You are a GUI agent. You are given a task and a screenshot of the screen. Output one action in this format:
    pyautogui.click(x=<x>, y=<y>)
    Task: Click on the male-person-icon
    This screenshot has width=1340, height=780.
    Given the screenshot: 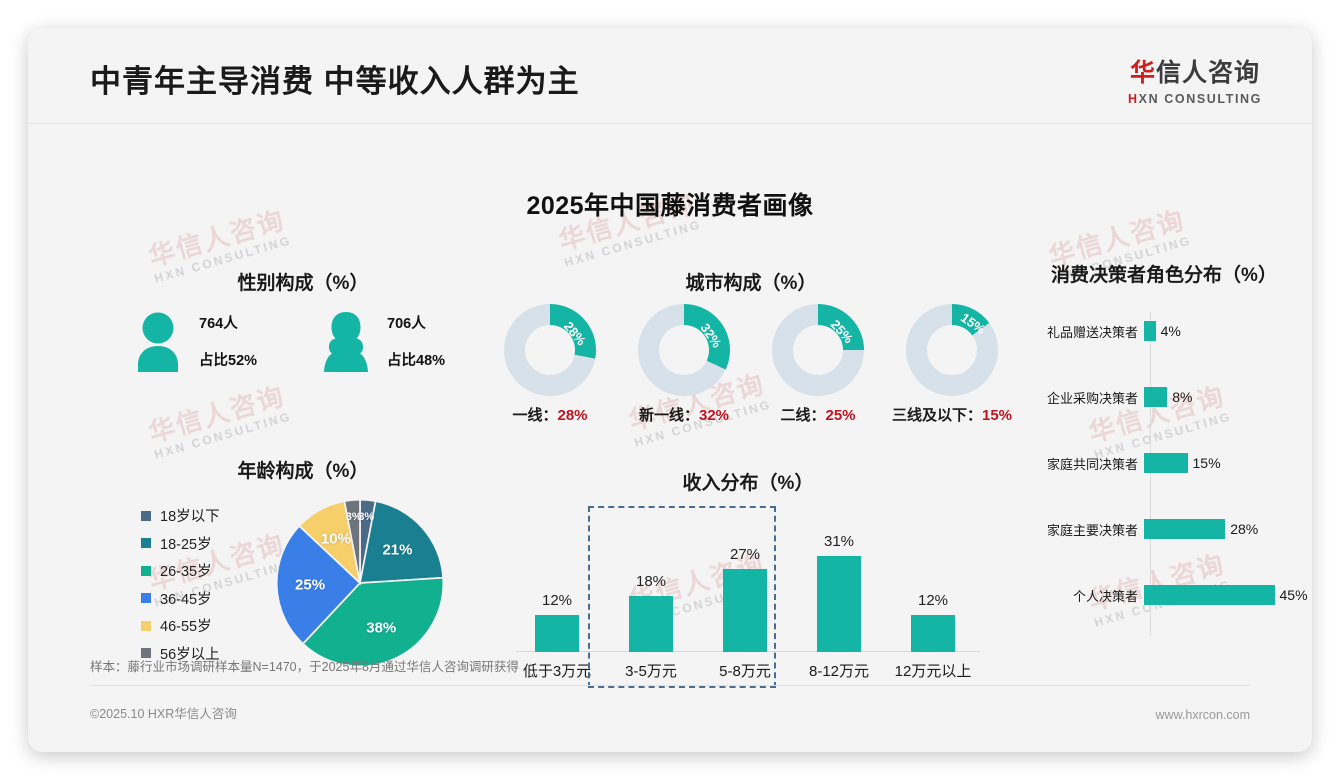 What is the action you would take?
    pyautogui.click(x=158, y=341)
    